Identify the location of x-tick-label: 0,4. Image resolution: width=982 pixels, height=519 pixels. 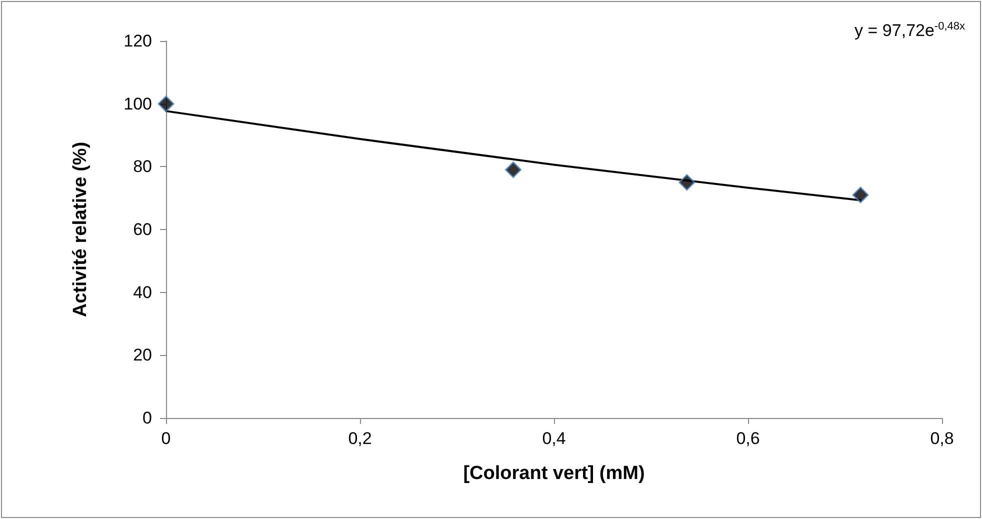
(554, 438).